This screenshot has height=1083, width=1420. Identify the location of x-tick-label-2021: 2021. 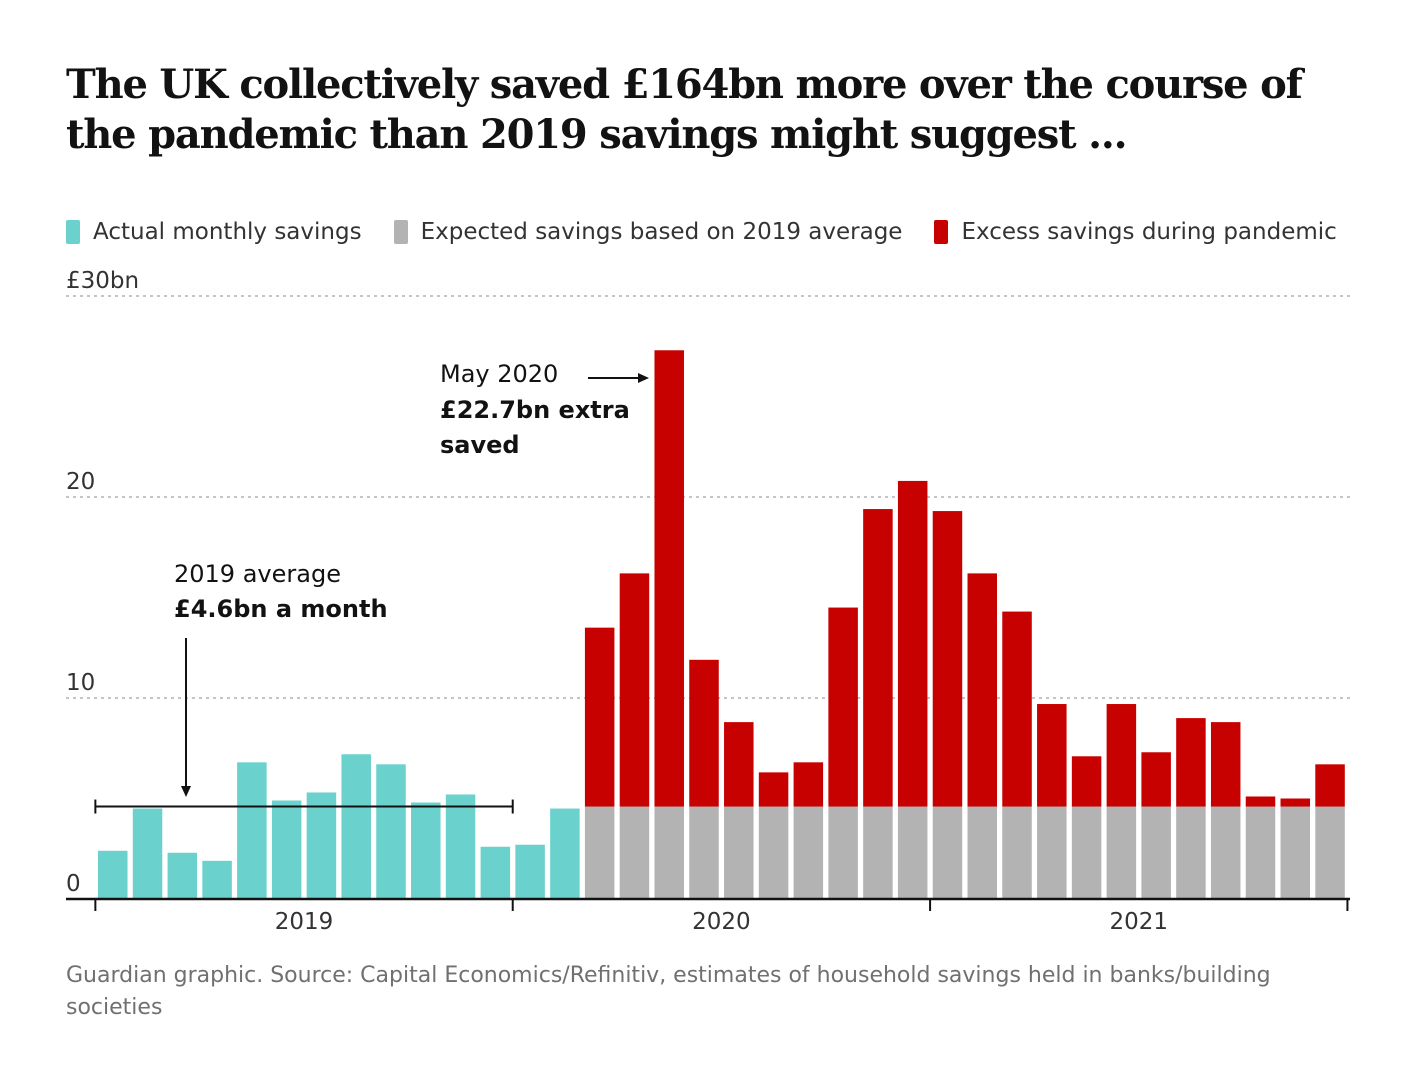
(1138, 922).